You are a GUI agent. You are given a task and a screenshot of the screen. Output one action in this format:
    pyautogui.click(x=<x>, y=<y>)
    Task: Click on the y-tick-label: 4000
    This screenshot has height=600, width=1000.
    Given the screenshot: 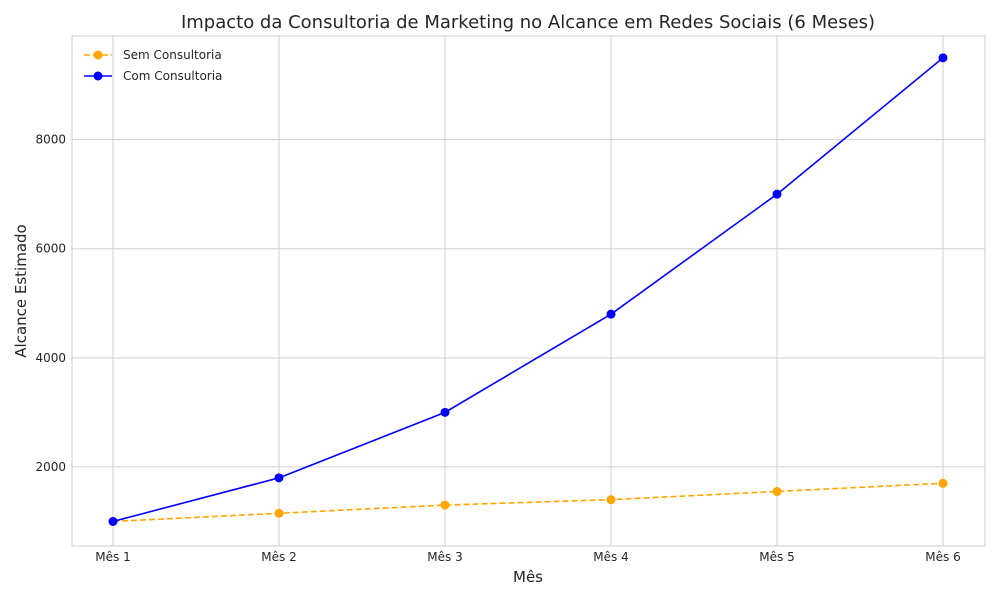 What is the action you would take?
    pyautogui.click(x=50, y=358)
    